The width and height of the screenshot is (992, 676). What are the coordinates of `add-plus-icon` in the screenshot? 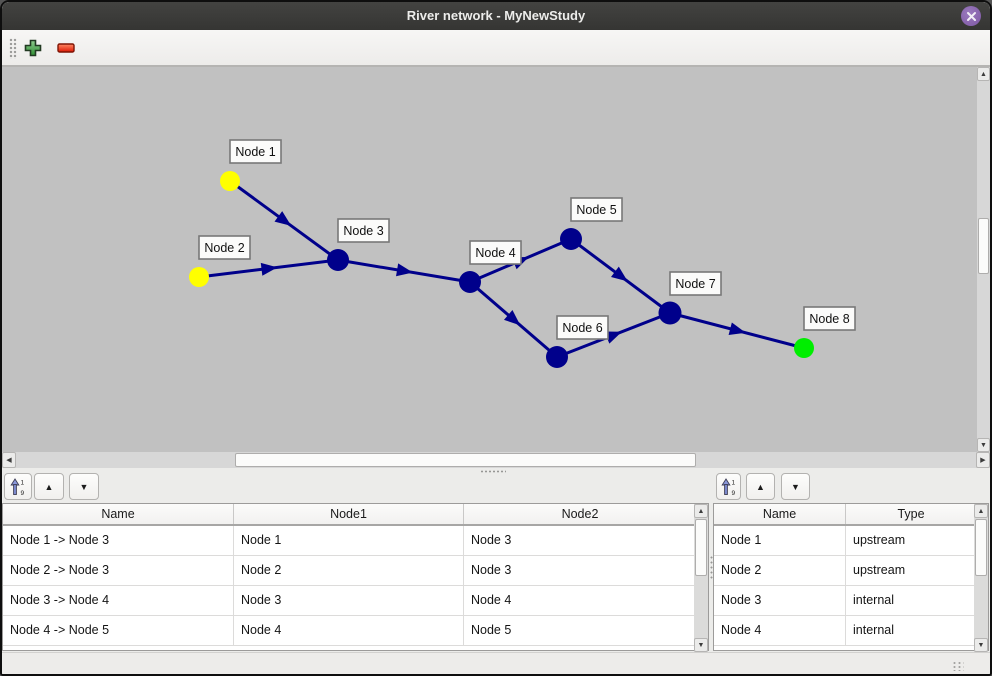 It's located at (33, 48).